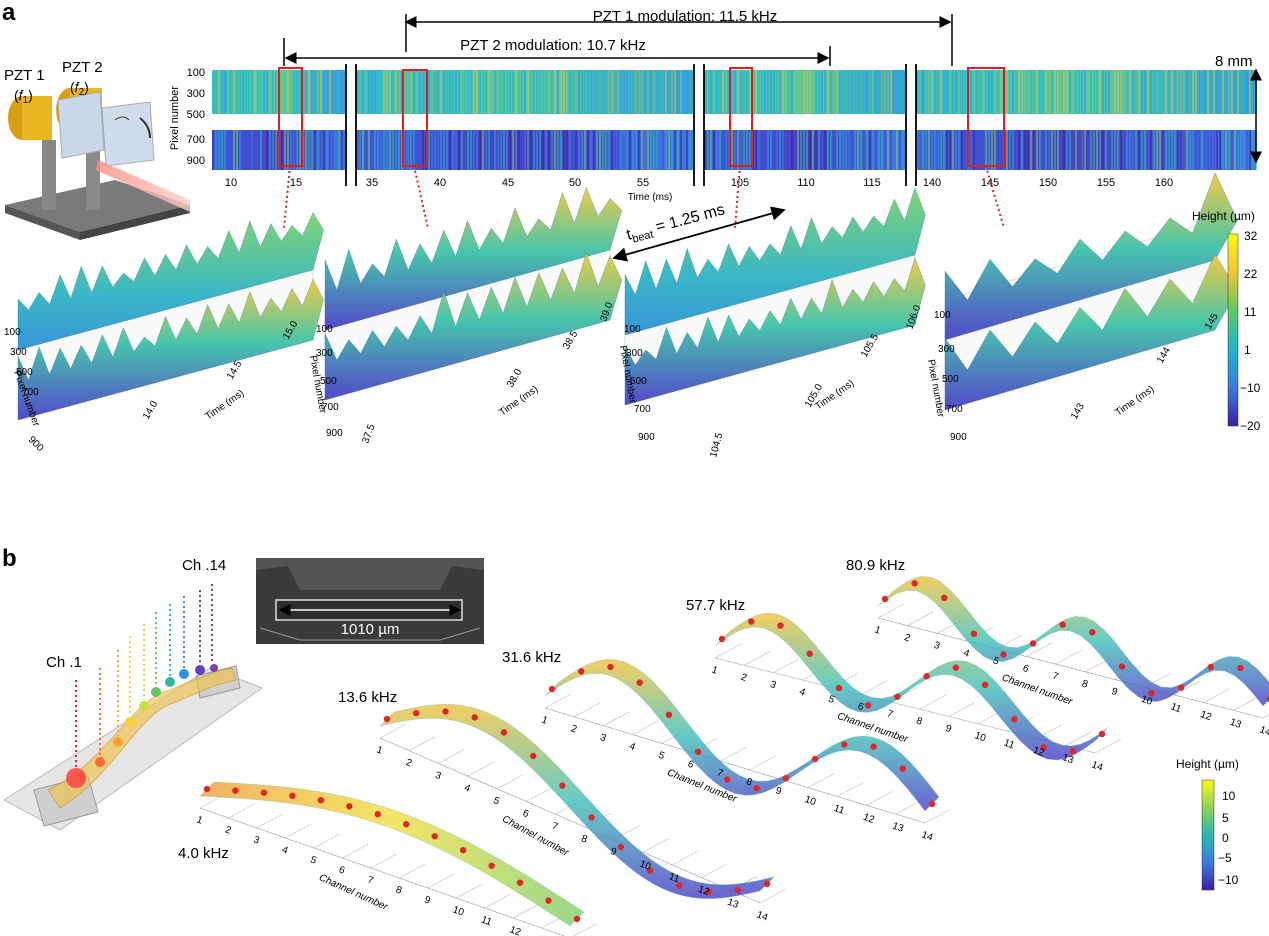  Describe the element at coordinates (734, 146) in the screenshot. I see `strip-plot` at that location.